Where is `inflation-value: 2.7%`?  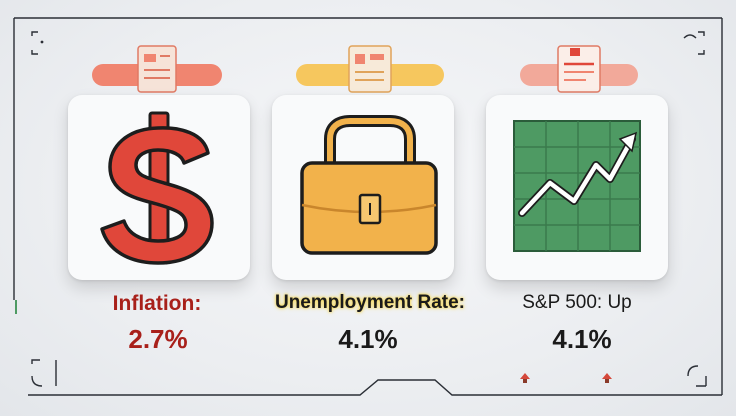 inflation-value: 2.7% is located at coordinates (158, 339).